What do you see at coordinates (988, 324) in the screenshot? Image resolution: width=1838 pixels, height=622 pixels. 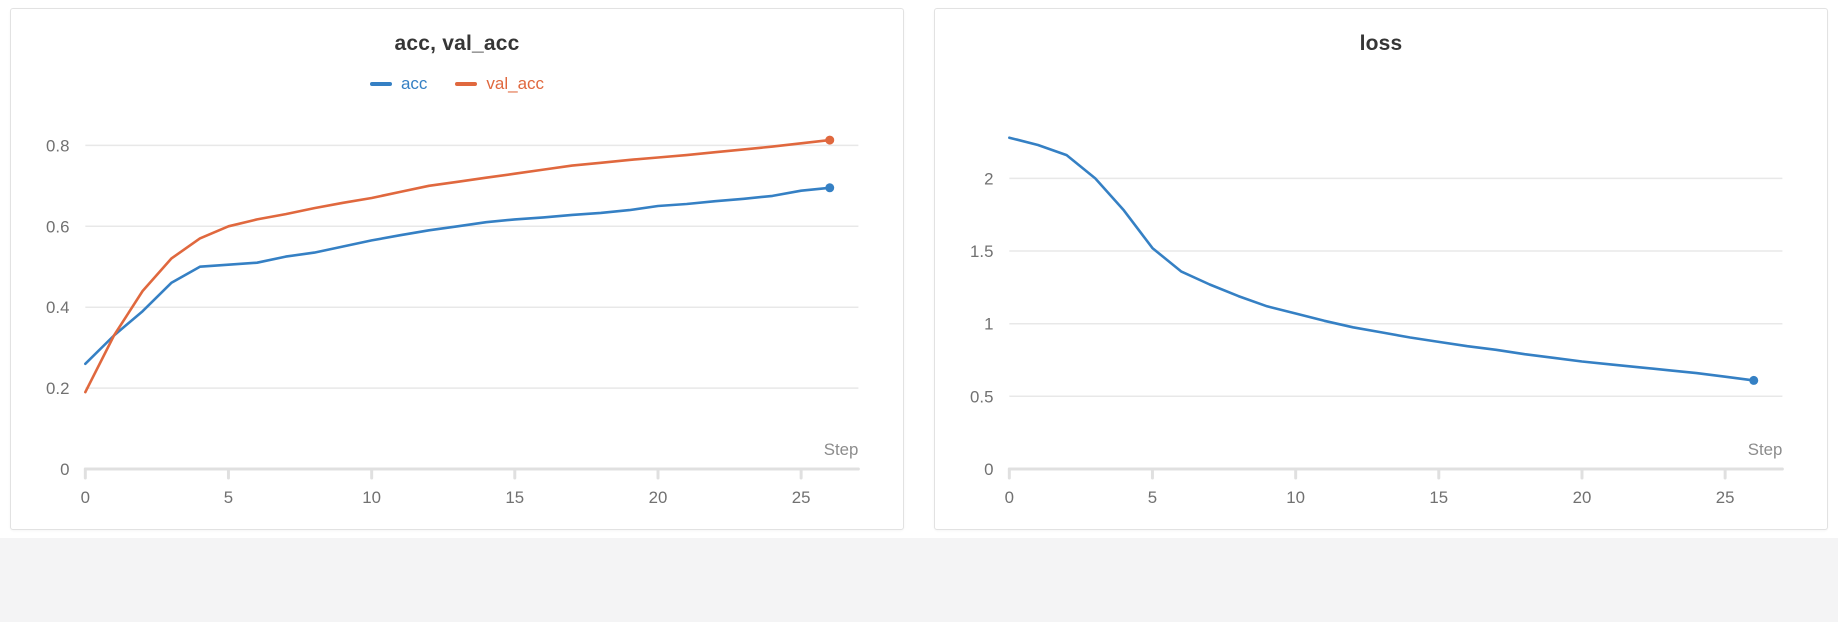 I see `svg-text: 1` at bounding box center [988, 324].